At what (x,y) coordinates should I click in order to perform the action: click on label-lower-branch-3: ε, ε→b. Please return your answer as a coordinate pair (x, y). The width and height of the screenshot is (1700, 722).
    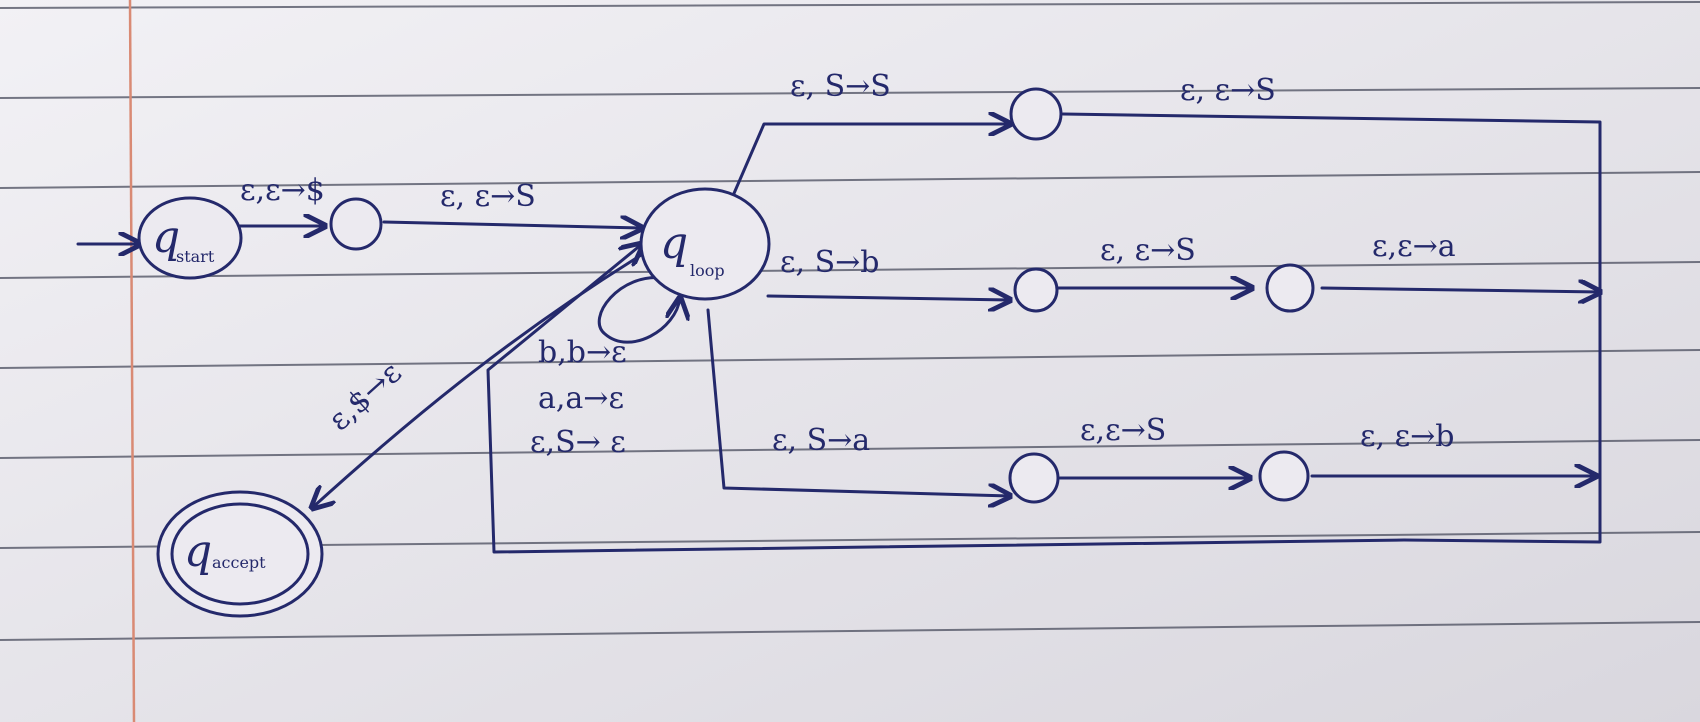
    Looking at the image, I should click on (1407, 436).